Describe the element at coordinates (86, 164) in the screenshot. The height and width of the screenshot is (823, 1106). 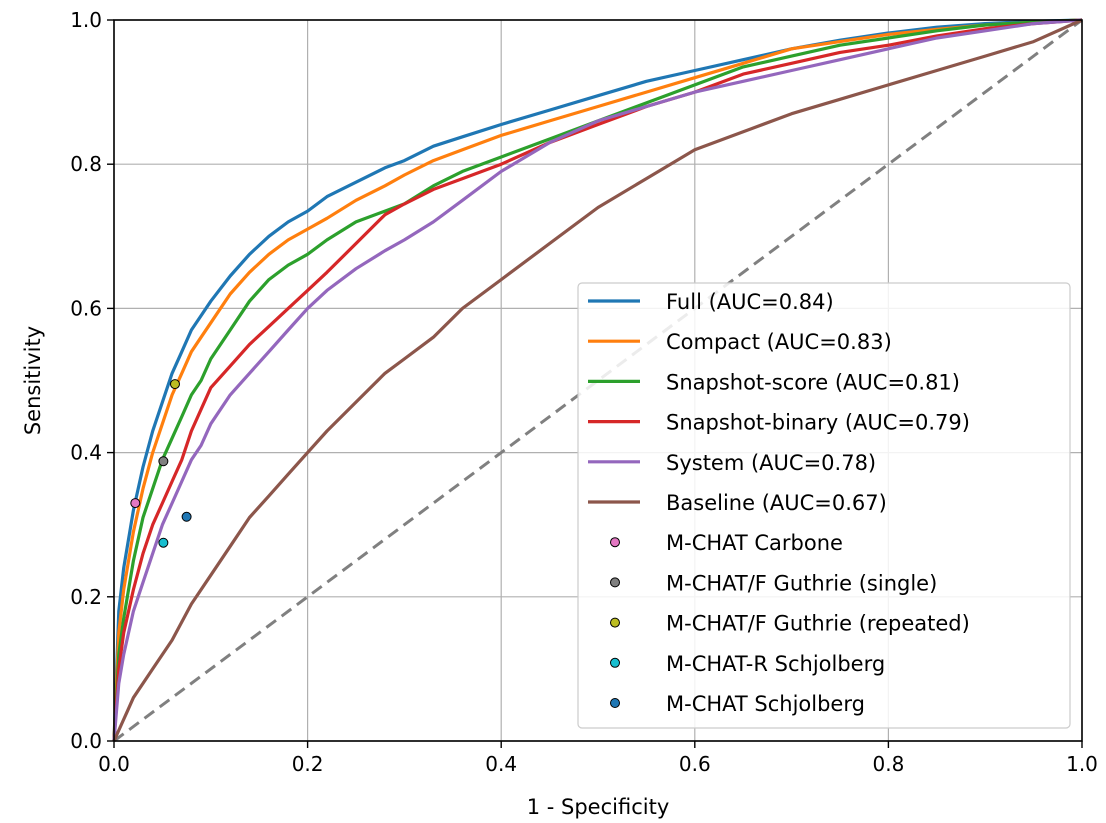
I see `y-tick-label: 0.8` at that location.